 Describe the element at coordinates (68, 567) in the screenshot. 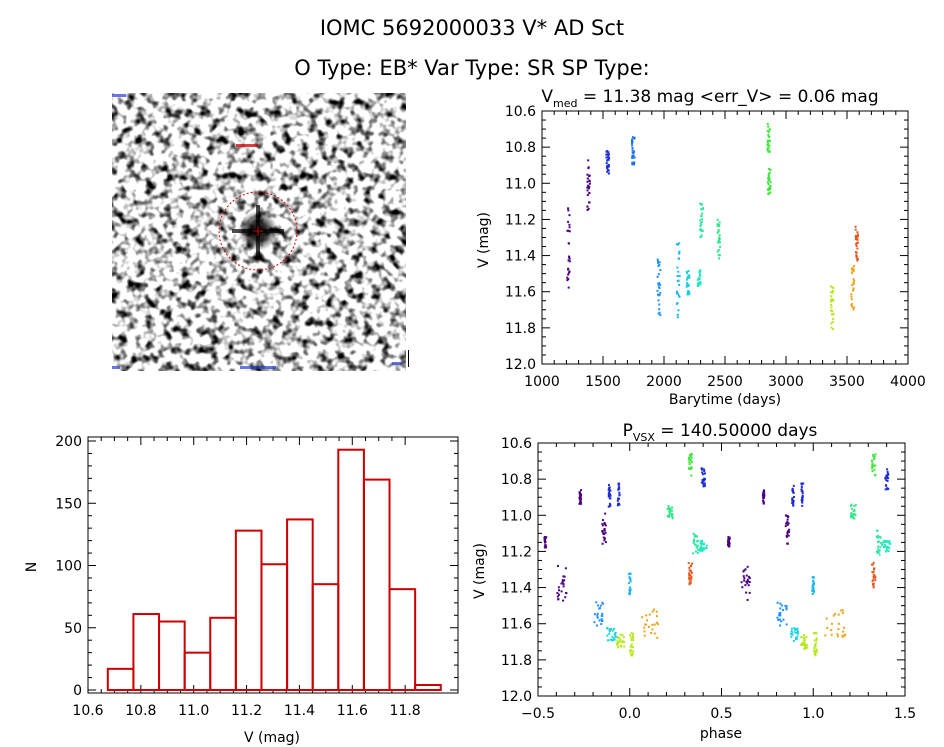

I see `histogram-y-tick-label: 100` at that location.